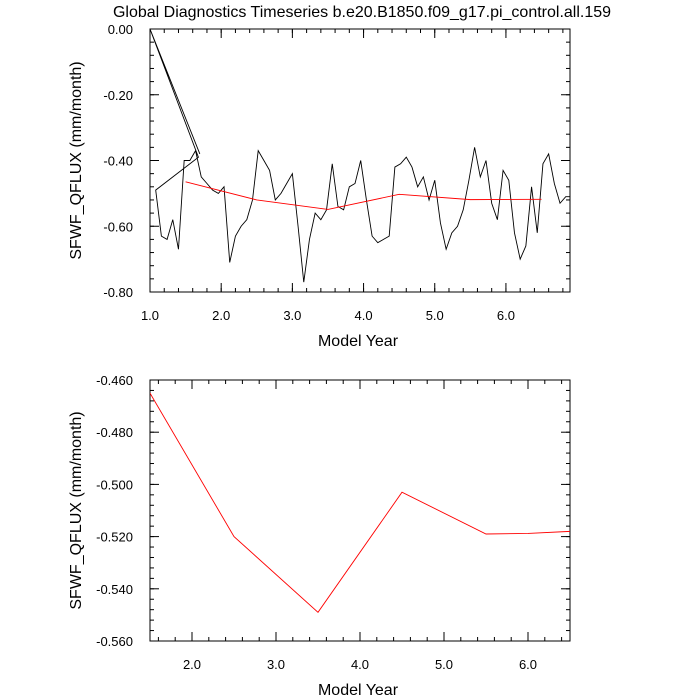  I want to click on y-tick-label: -0.480, so click(114, 432).